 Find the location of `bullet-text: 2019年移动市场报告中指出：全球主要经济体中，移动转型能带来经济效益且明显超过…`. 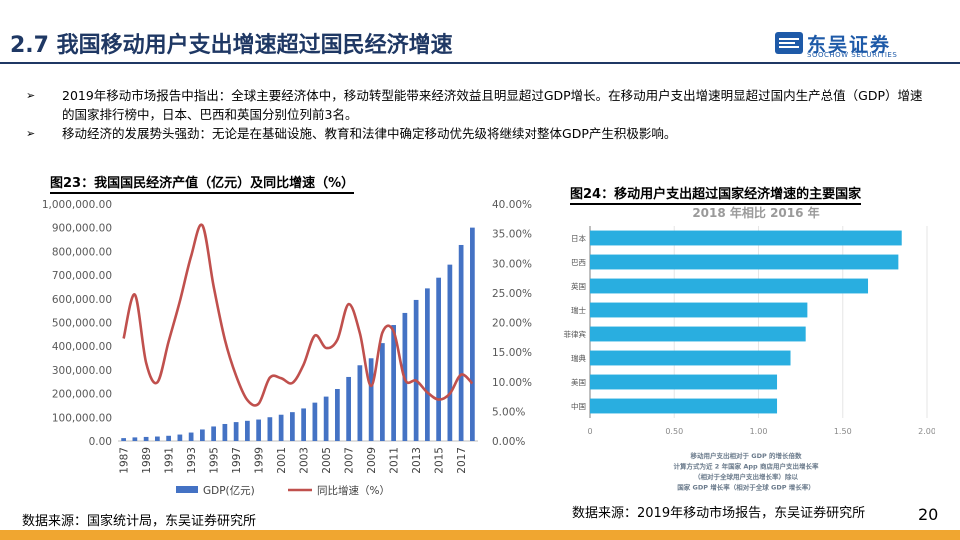

bullet-text: 2019年移动市场报告中指出：全球主要经济体中，移动转型能带来经济效益且明显超过… is located at coordinates (492, 105).